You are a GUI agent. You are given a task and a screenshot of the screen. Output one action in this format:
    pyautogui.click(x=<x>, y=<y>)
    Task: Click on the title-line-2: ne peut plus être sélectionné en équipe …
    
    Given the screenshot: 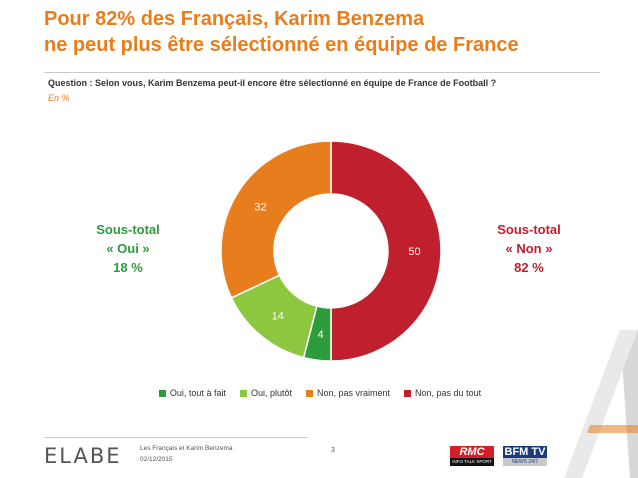 What is the action you would take?
    pyautogui.click(x=281, y=45)
    